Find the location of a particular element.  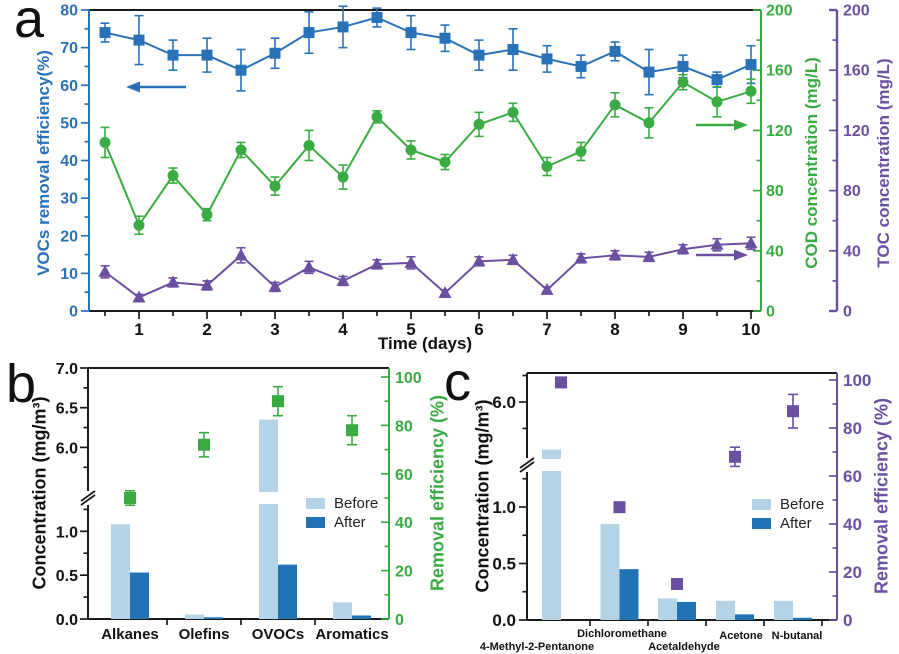

a-x-tick-label: 1 is located at coordinates (138, 329).